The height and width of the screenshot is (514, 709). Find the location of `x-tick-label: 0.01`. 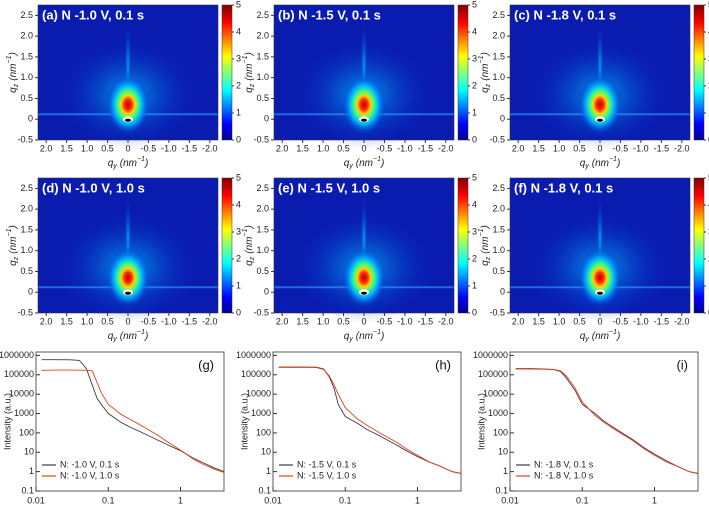

x-tick-label: 0.01 is located at coordinates (36, 500).